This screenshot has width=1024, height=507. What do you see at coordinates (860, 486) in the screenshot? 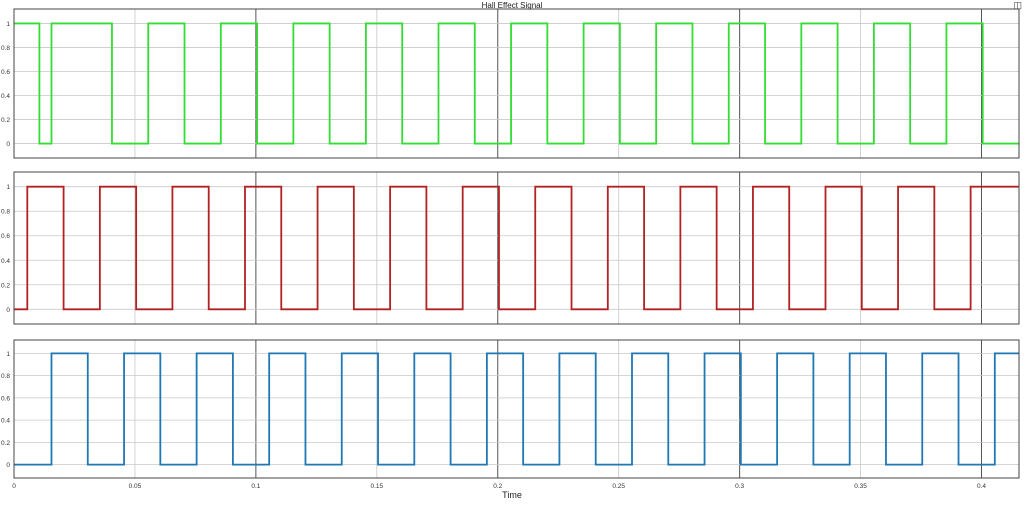
I see `x-tick-label: 0.35` at bounding box center [860, 486].